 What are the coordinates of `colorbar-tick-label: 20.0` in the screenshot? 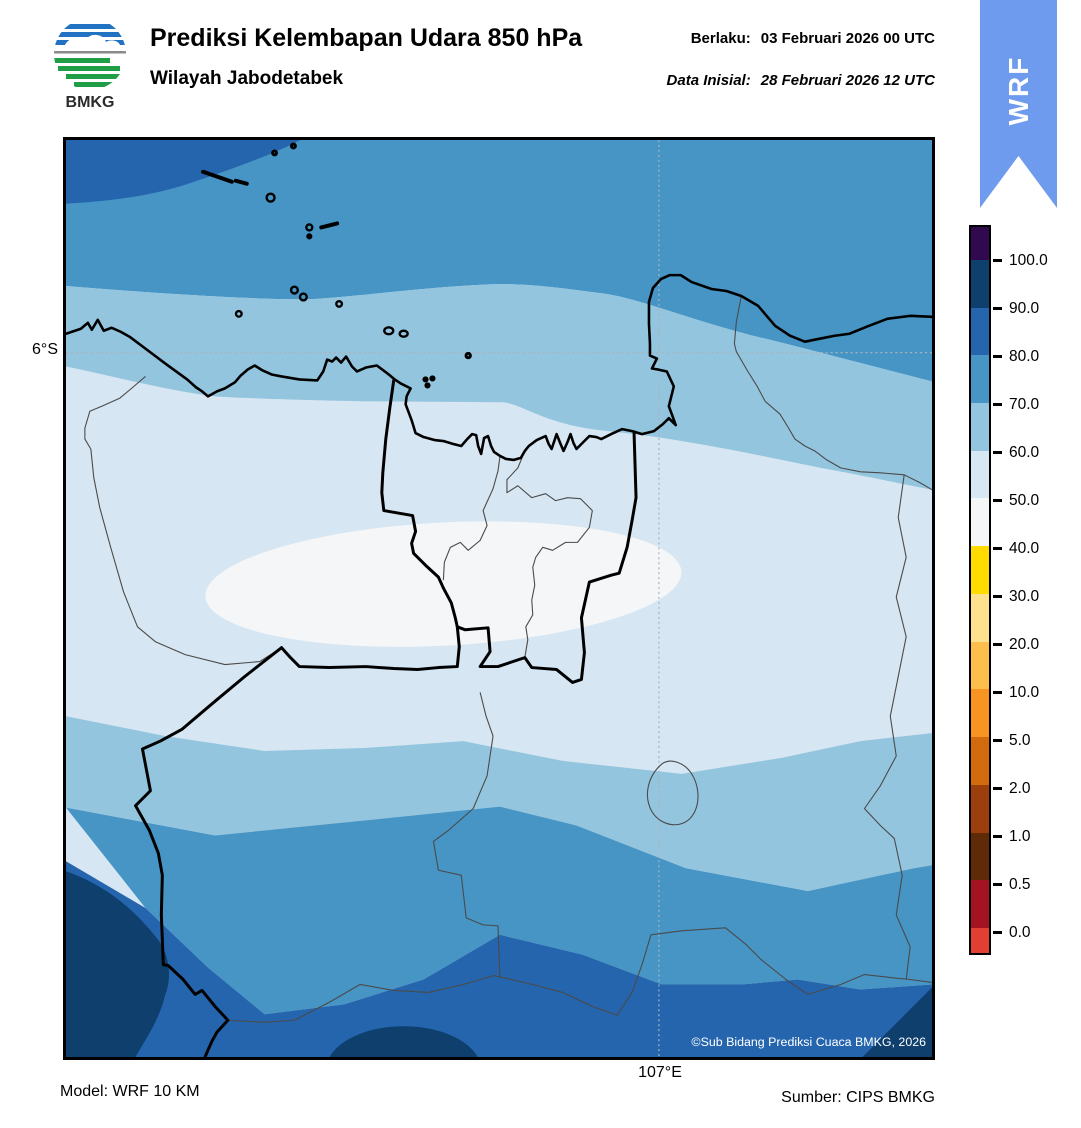 It's located at (1024, 644).